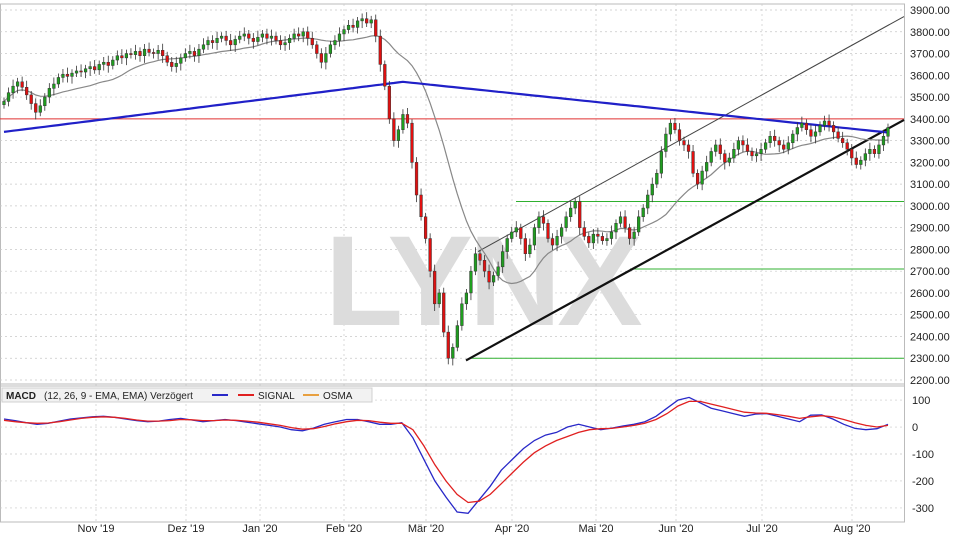  What do you see at coordinates (923, 482) in the screenshot?
I see `macd-tick-label: -200` at bounding box center [923, 482].